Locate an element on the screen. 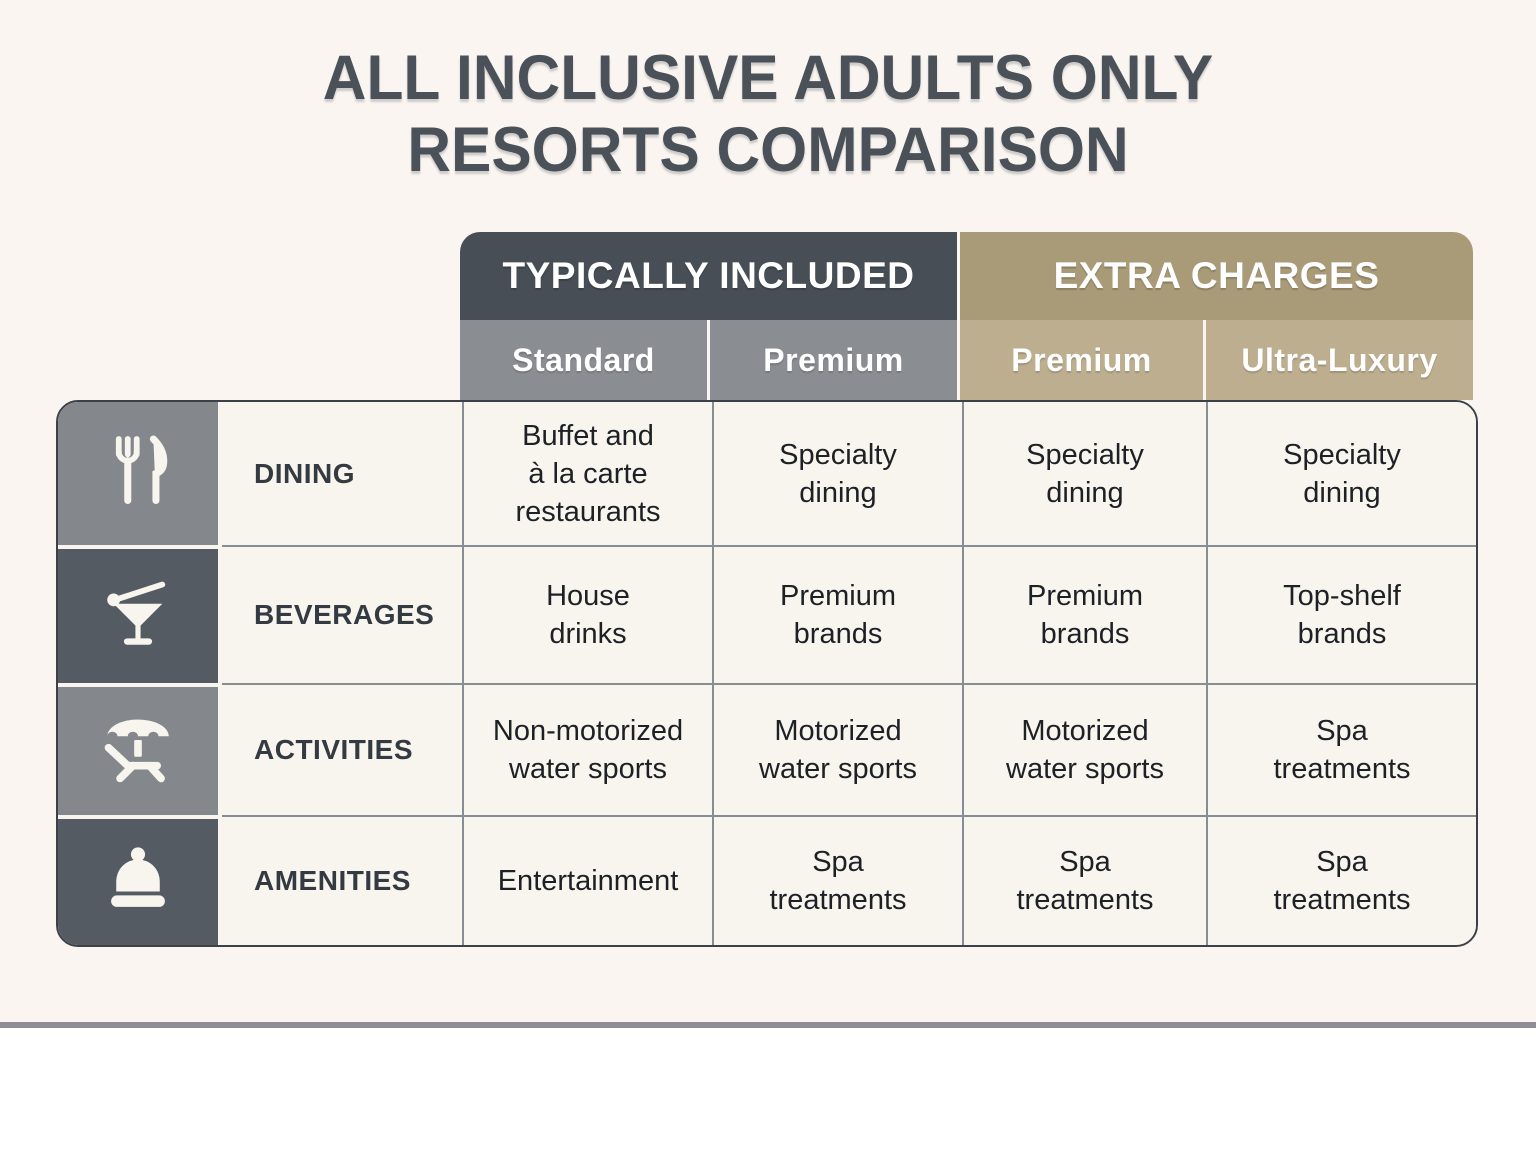 The width and height of the screenshot is (1536, 1154). cell-activities-premium-included: Motorized water sports is located at coordinates (837, 749).